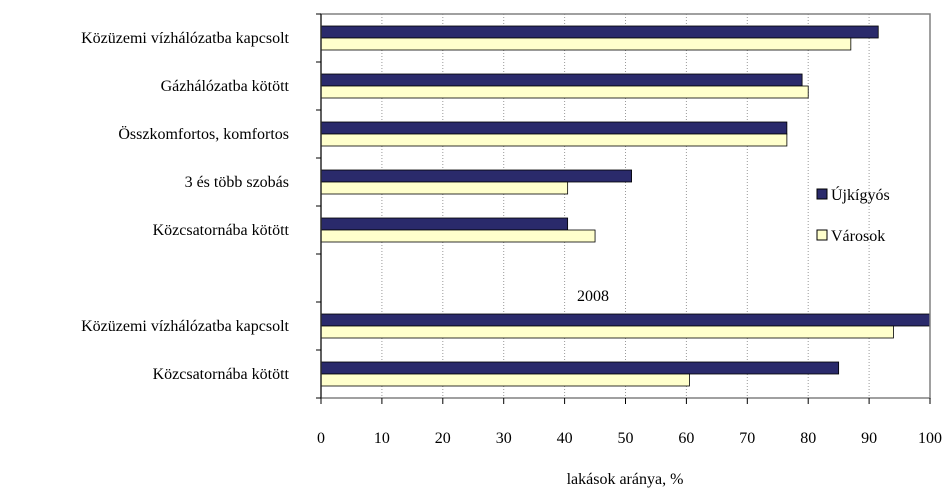 The image size is (948, 488). I want to click on x-ticks: 0 10 20 30 40 50 60 70 80 90 100, so click(629, 422).